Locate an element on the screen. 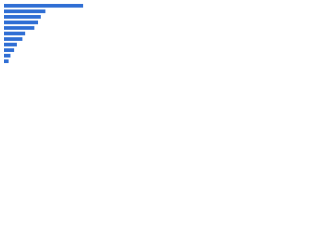 The width and height of the screenshot is (320, 240). chart is located at coordinates (50, 35).